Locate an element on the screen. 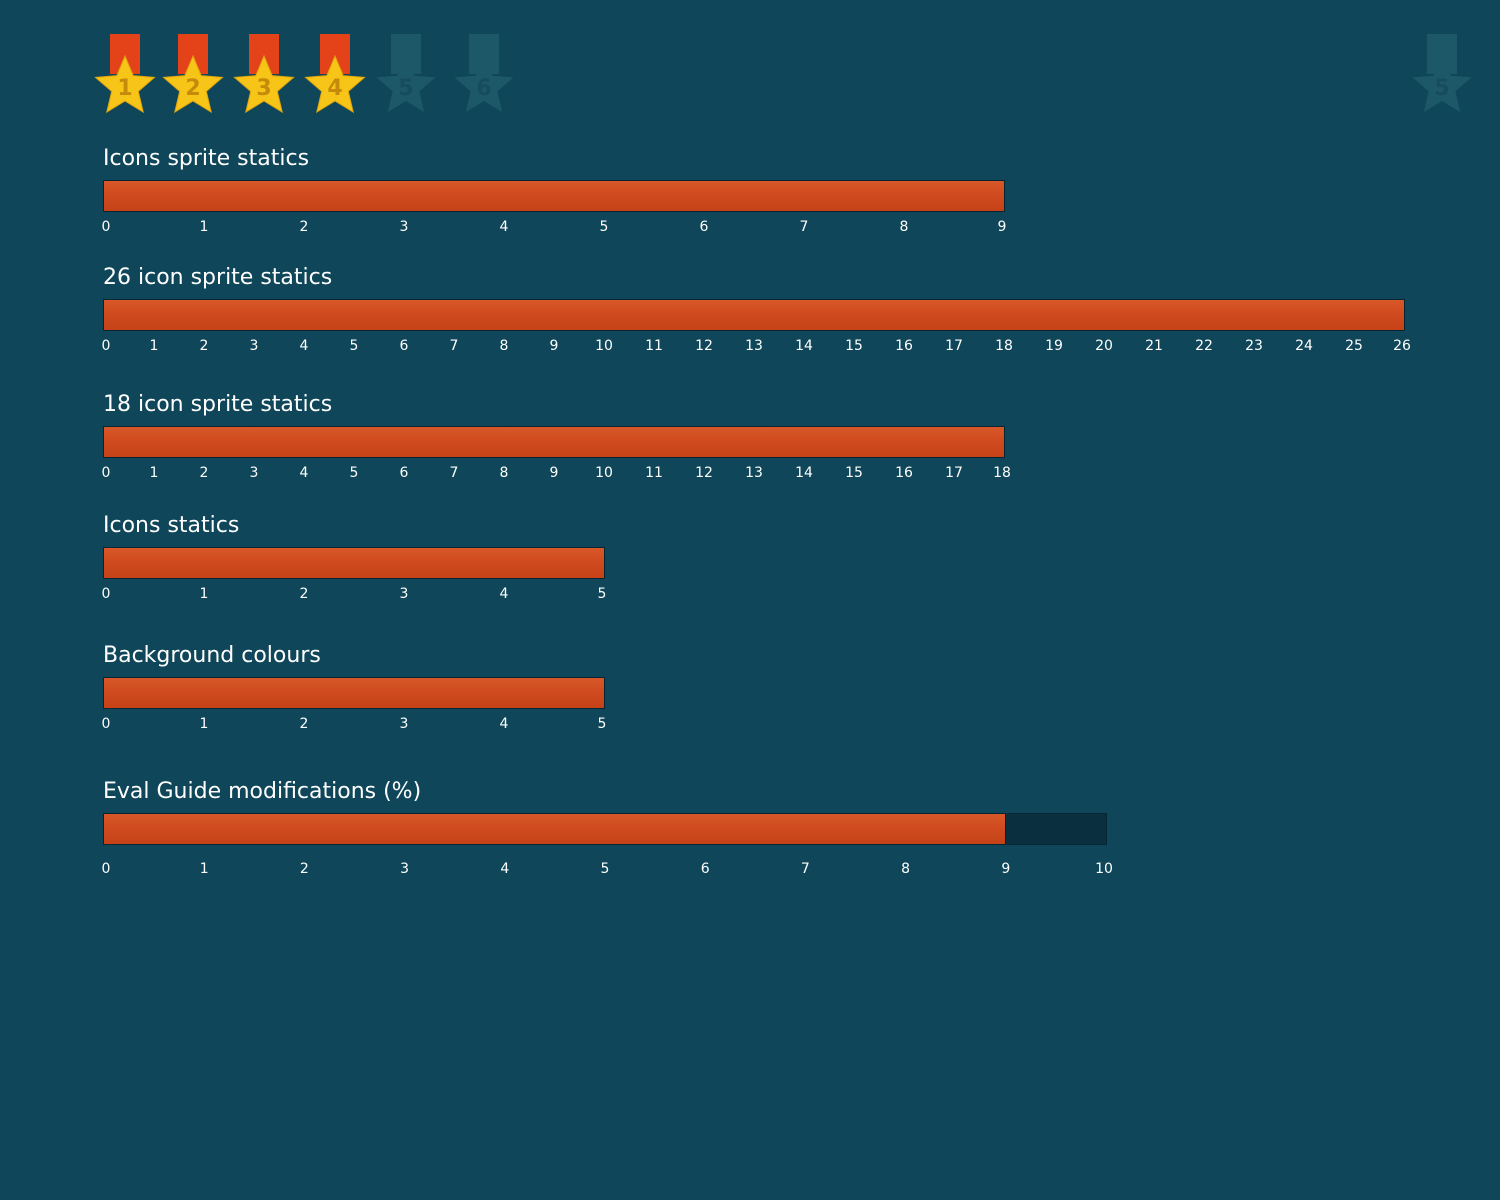 This screenshot has width=1500, height=1200. tick-label: 19 is located at coordinates (1054, 346).